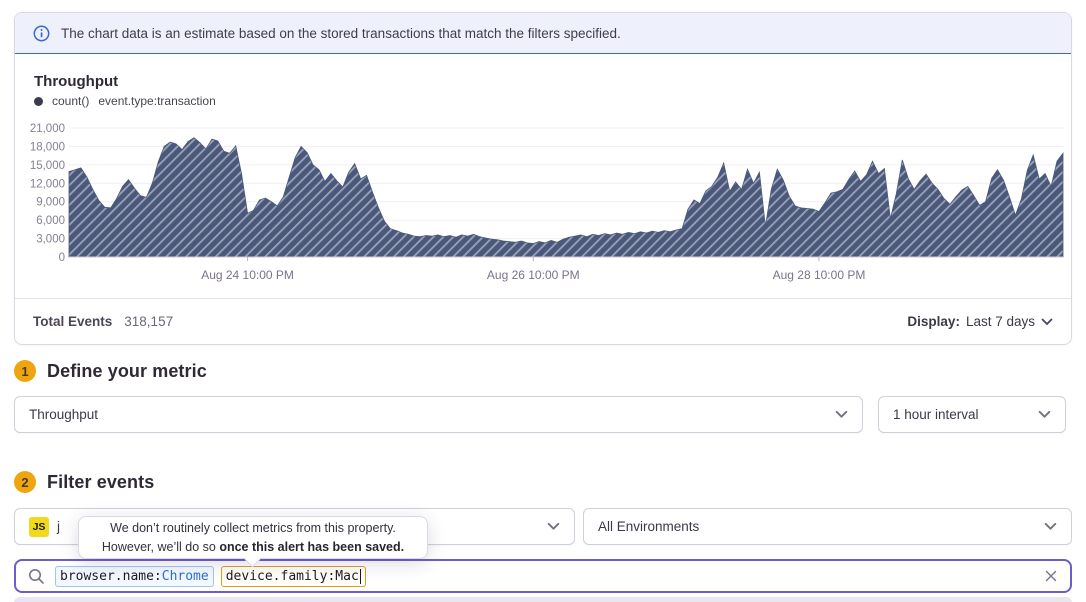  I want to click on filter-token-device-family: device.family: Mac, so click(293, 576).